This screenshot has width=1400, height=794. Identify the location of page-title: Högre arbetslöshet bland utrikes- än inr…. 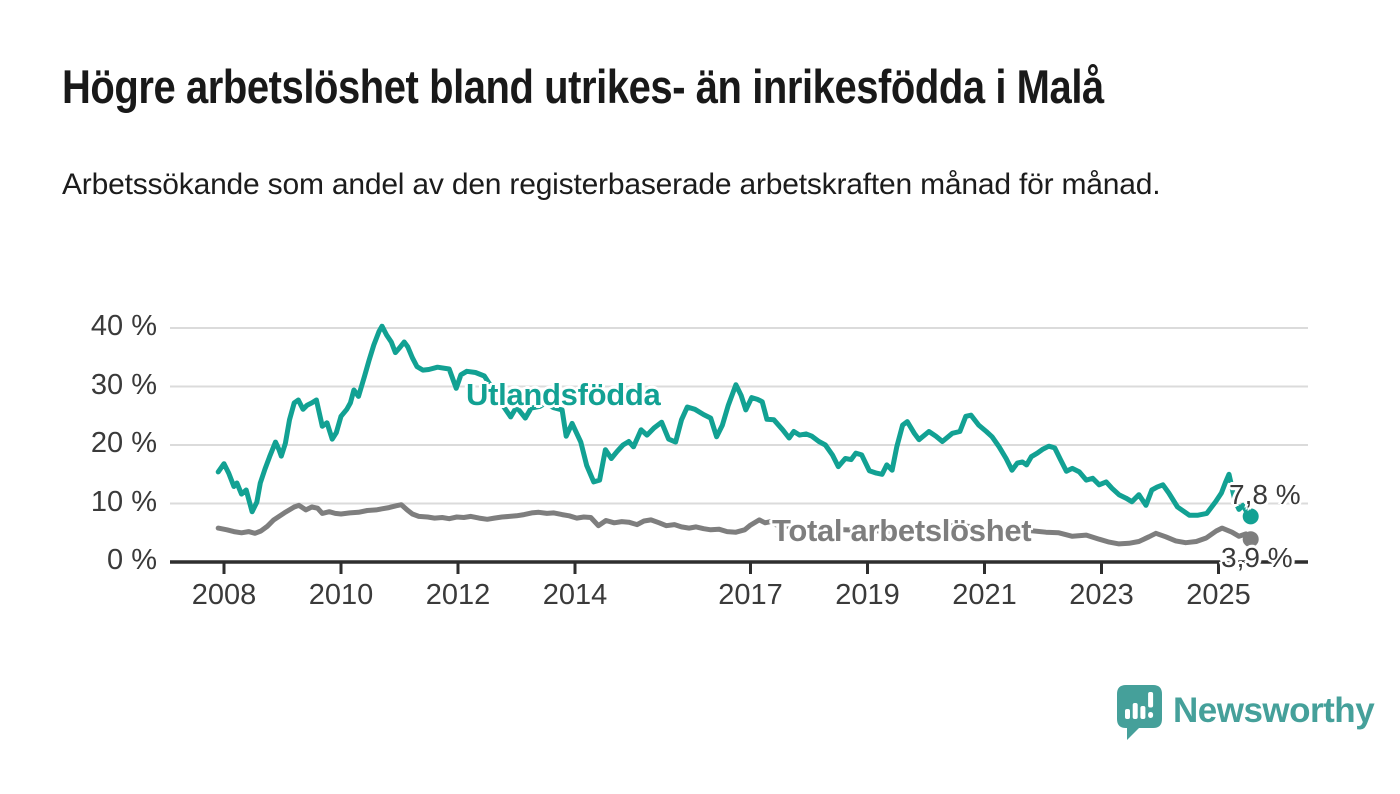
(583, 86).